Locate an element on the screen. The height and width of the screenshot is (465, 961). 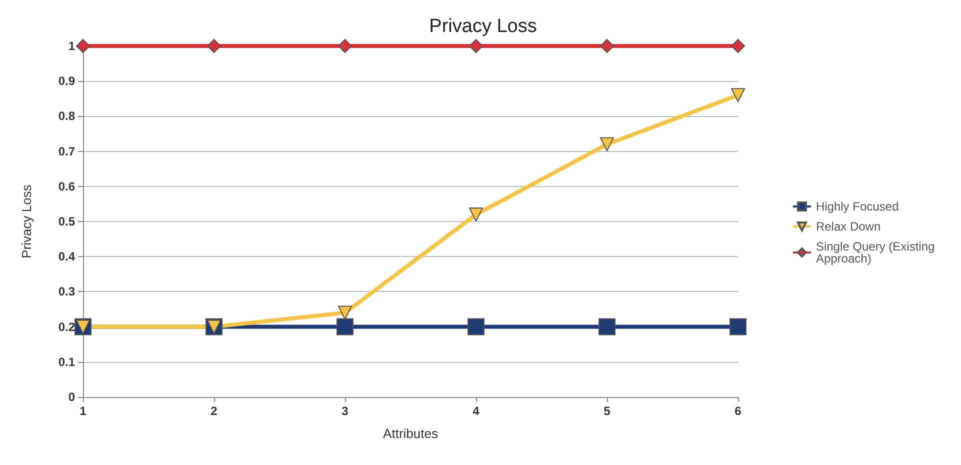
y-tick-label: 1 is located at coordinates (72, 46).